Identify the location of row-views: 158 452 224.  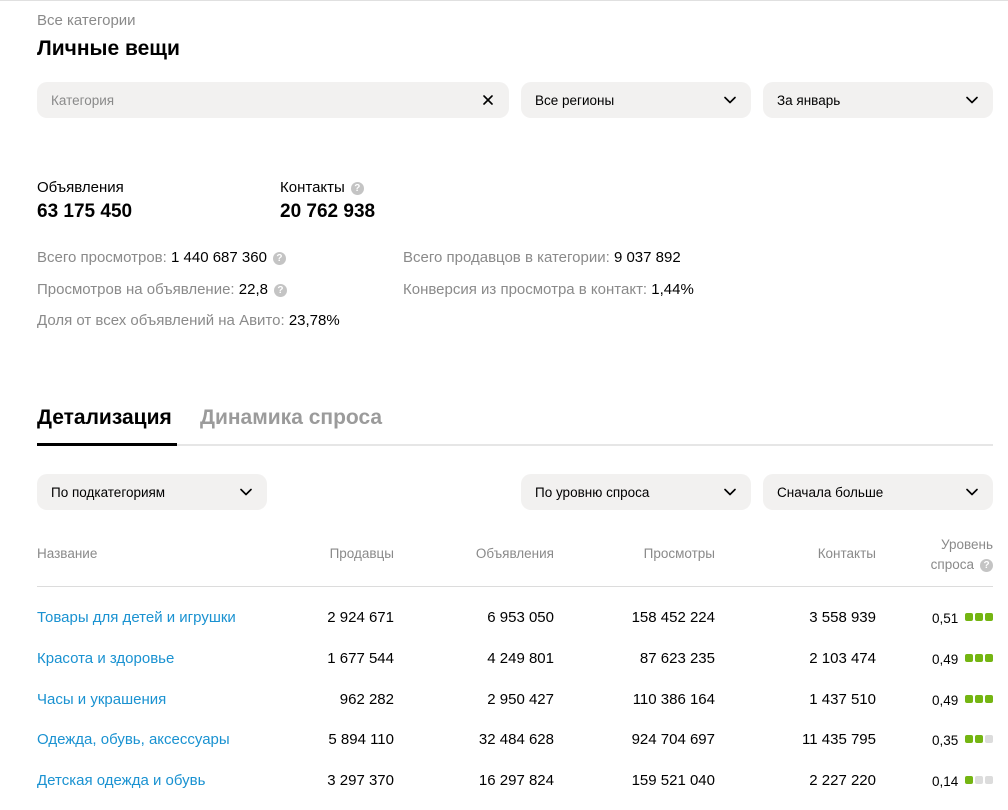
(673, 617).